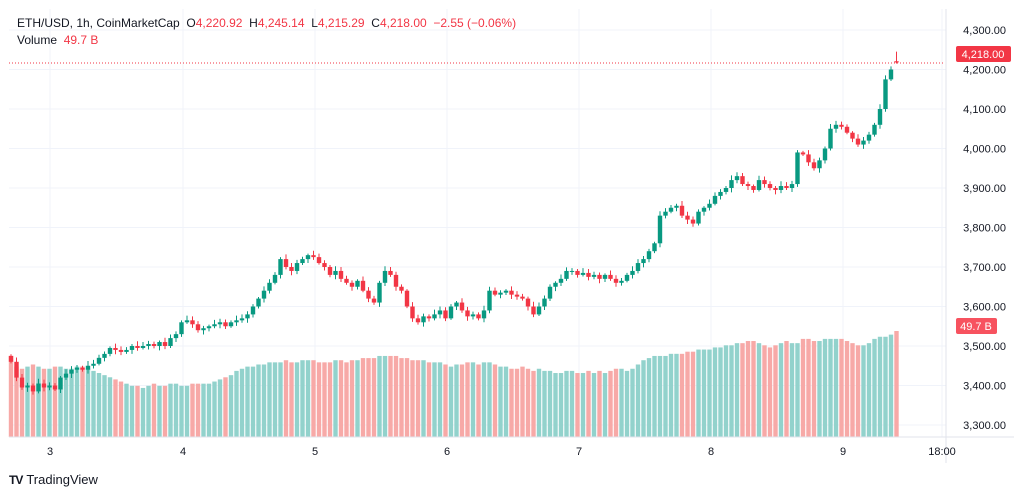 The image size is (1024, 496). I want to click on time-axis: 3 4 5 6 7 8 9 18:00, so click(501, 452).